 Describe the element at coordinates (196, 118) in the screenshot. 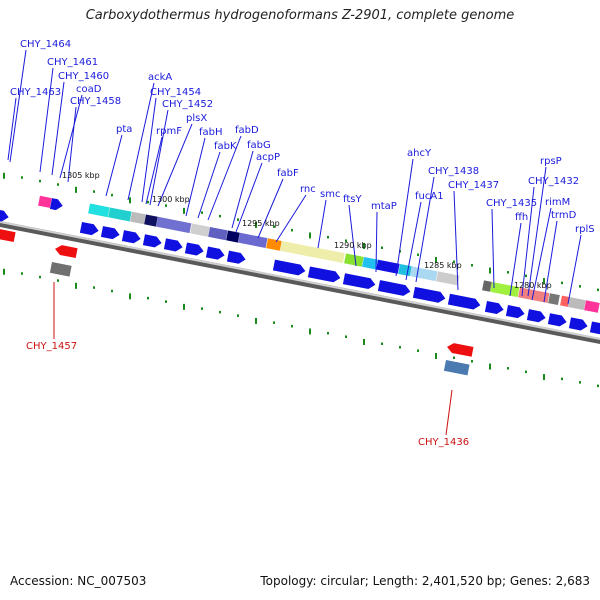

I see `gene-label: plsX` at that location.